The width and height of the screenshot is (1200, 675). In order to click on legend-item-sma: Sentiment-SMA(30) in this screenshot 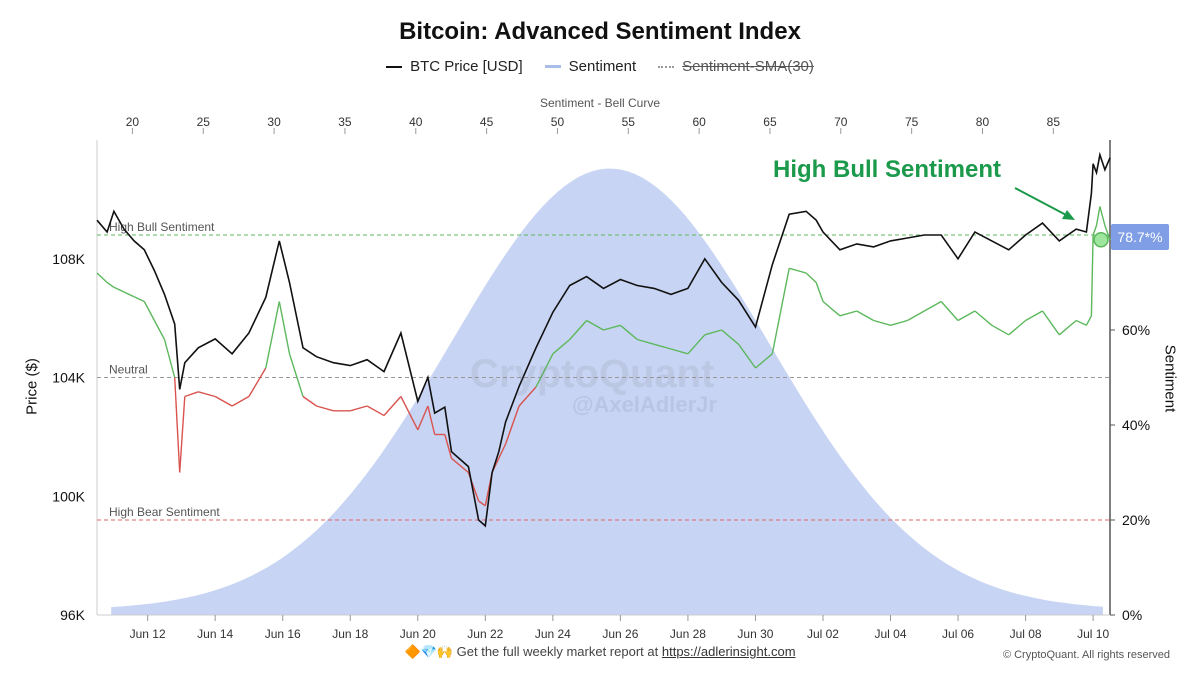, I will do `click(736, 66)`.